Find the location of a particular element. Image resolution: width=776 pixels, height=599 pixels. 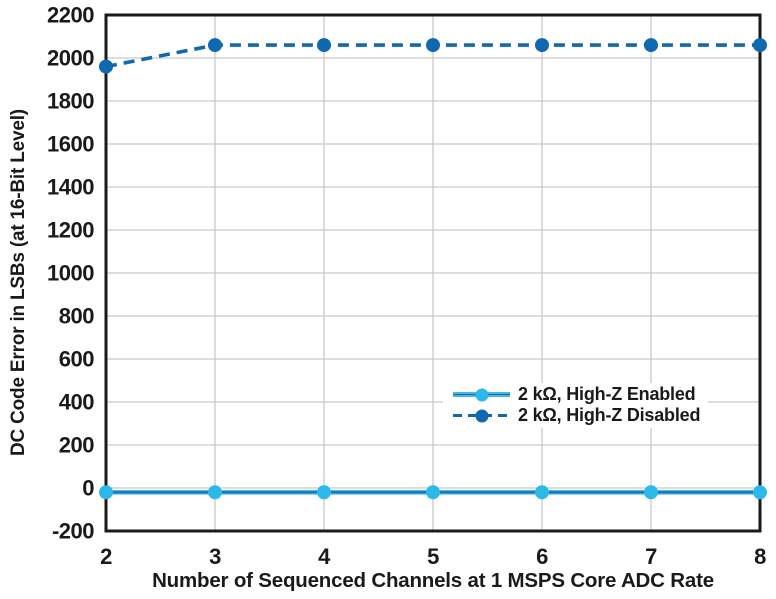

x-tick-label: 4 is located at coordinates (324, 556).